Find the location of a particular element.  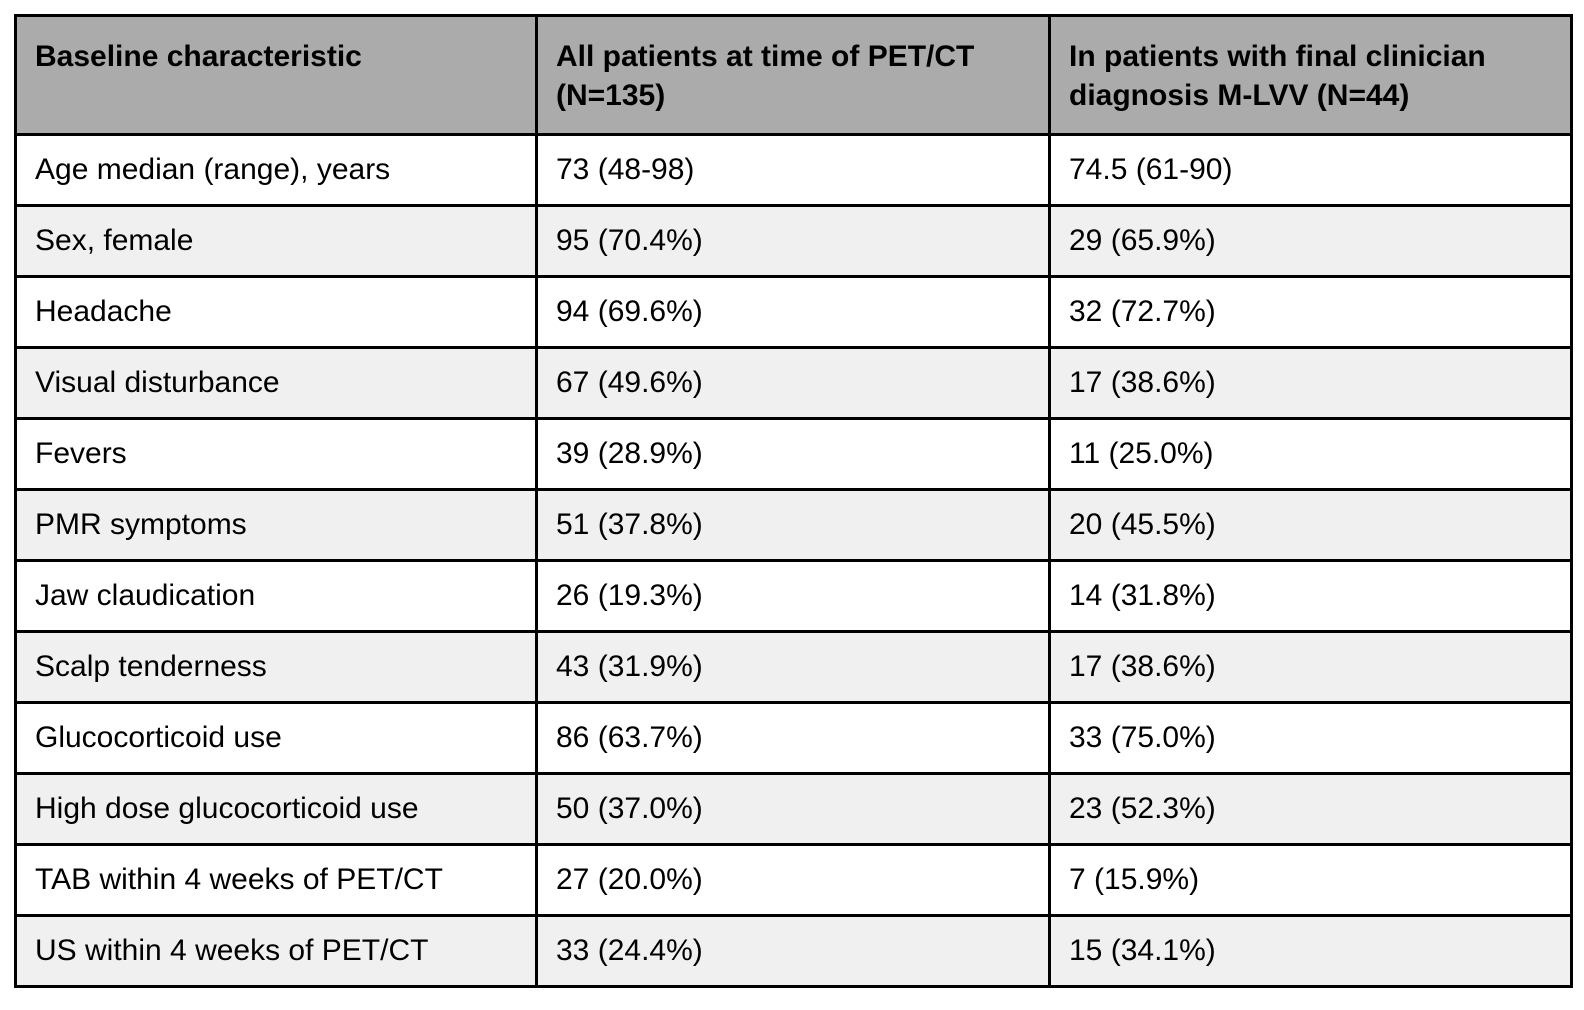

table-row: Glucocorticoid use 86 (63.7%) 33 (75.0%) is located at coordinates (793, 738).